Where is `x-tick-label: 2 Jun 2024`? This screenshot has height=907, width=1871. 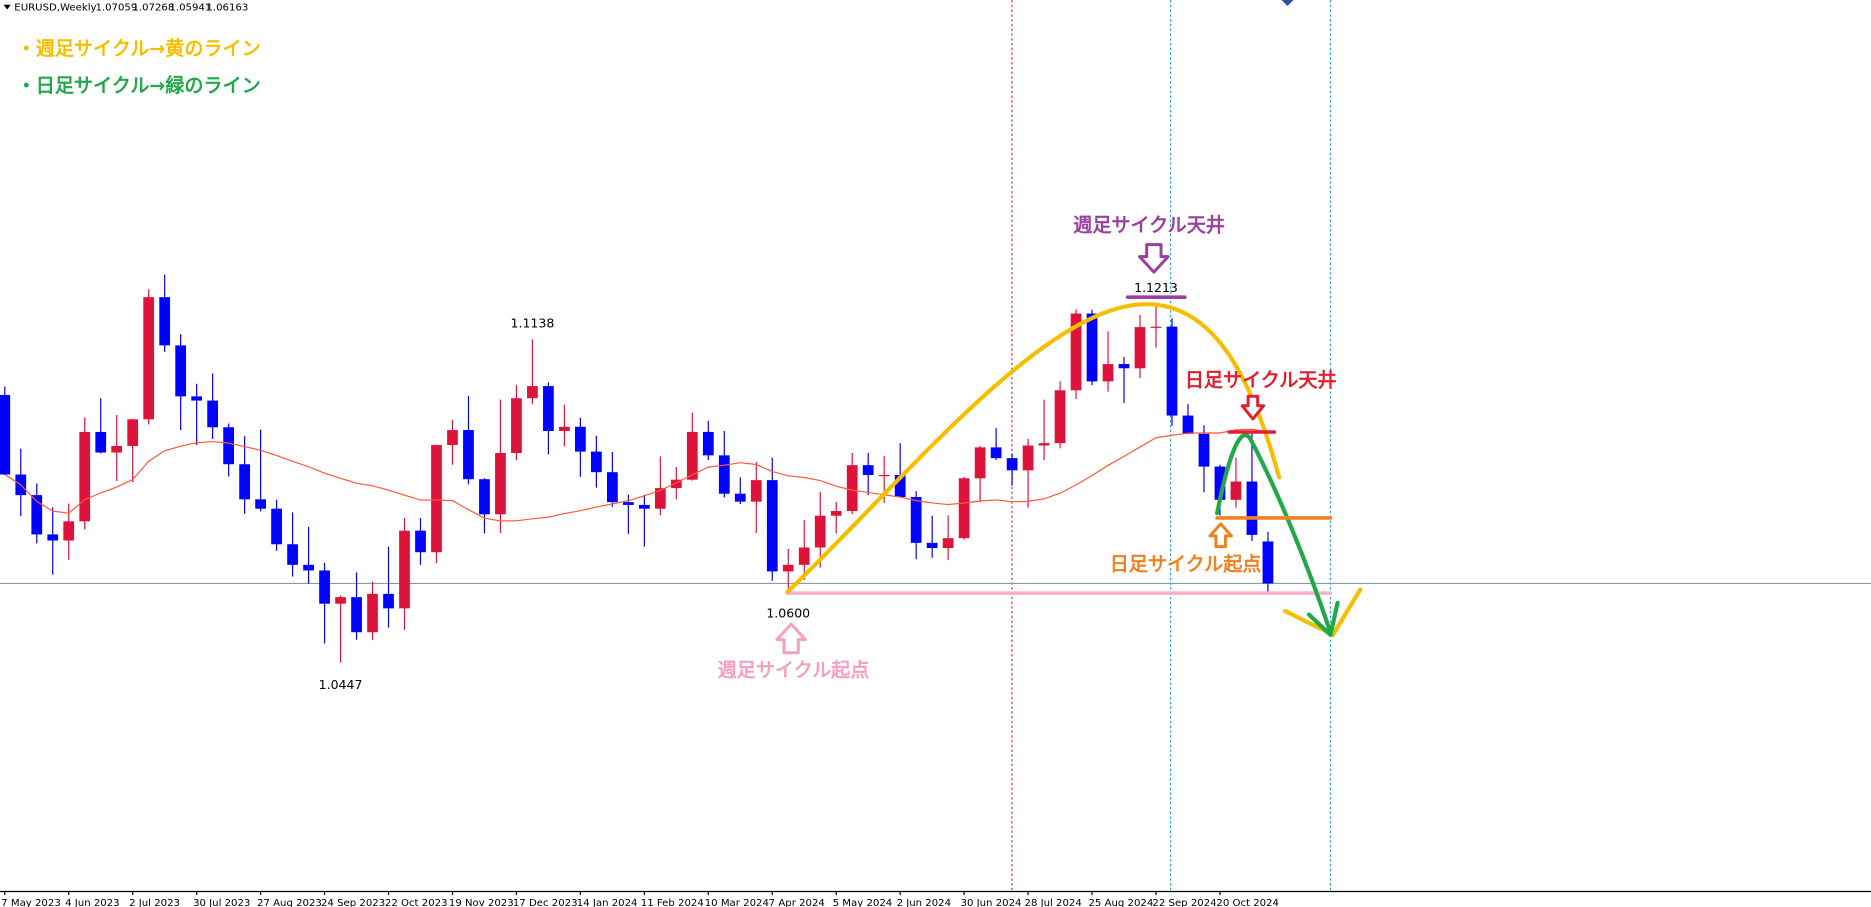
x-tick-label: 2 Jun 2024 is located at coordinates (924, 902).